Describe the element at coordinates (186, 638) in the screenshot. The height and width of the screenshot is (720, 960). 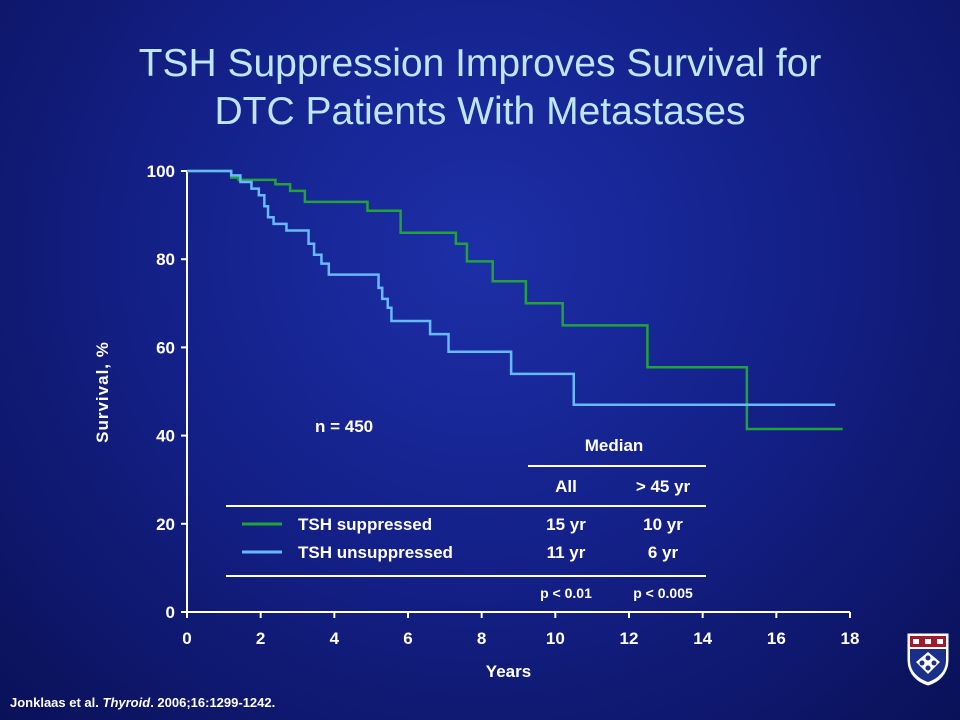
I see `x-tick-label: 0` at that location.